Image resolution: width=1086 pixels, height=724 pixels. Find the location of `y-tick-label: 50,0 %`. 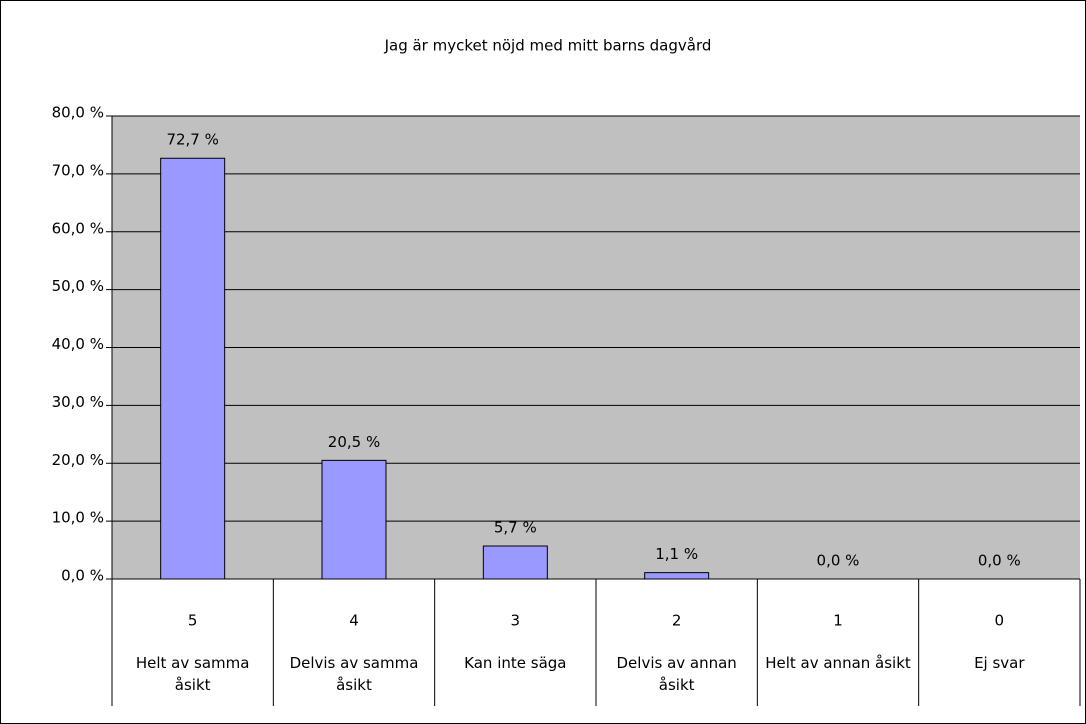

y-tick-label: 50,0 % is located at coordinates (78, 286).